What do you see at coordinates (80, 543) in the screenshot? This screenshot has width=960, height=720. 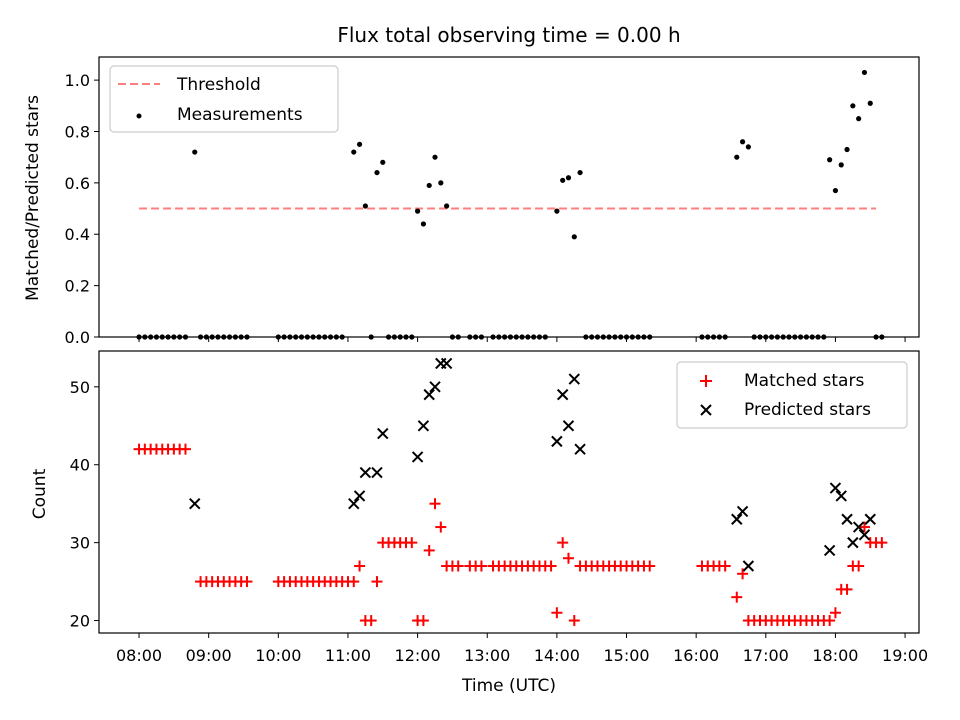 I see `y-tick-label: 30` at bounding box center [80, 543].